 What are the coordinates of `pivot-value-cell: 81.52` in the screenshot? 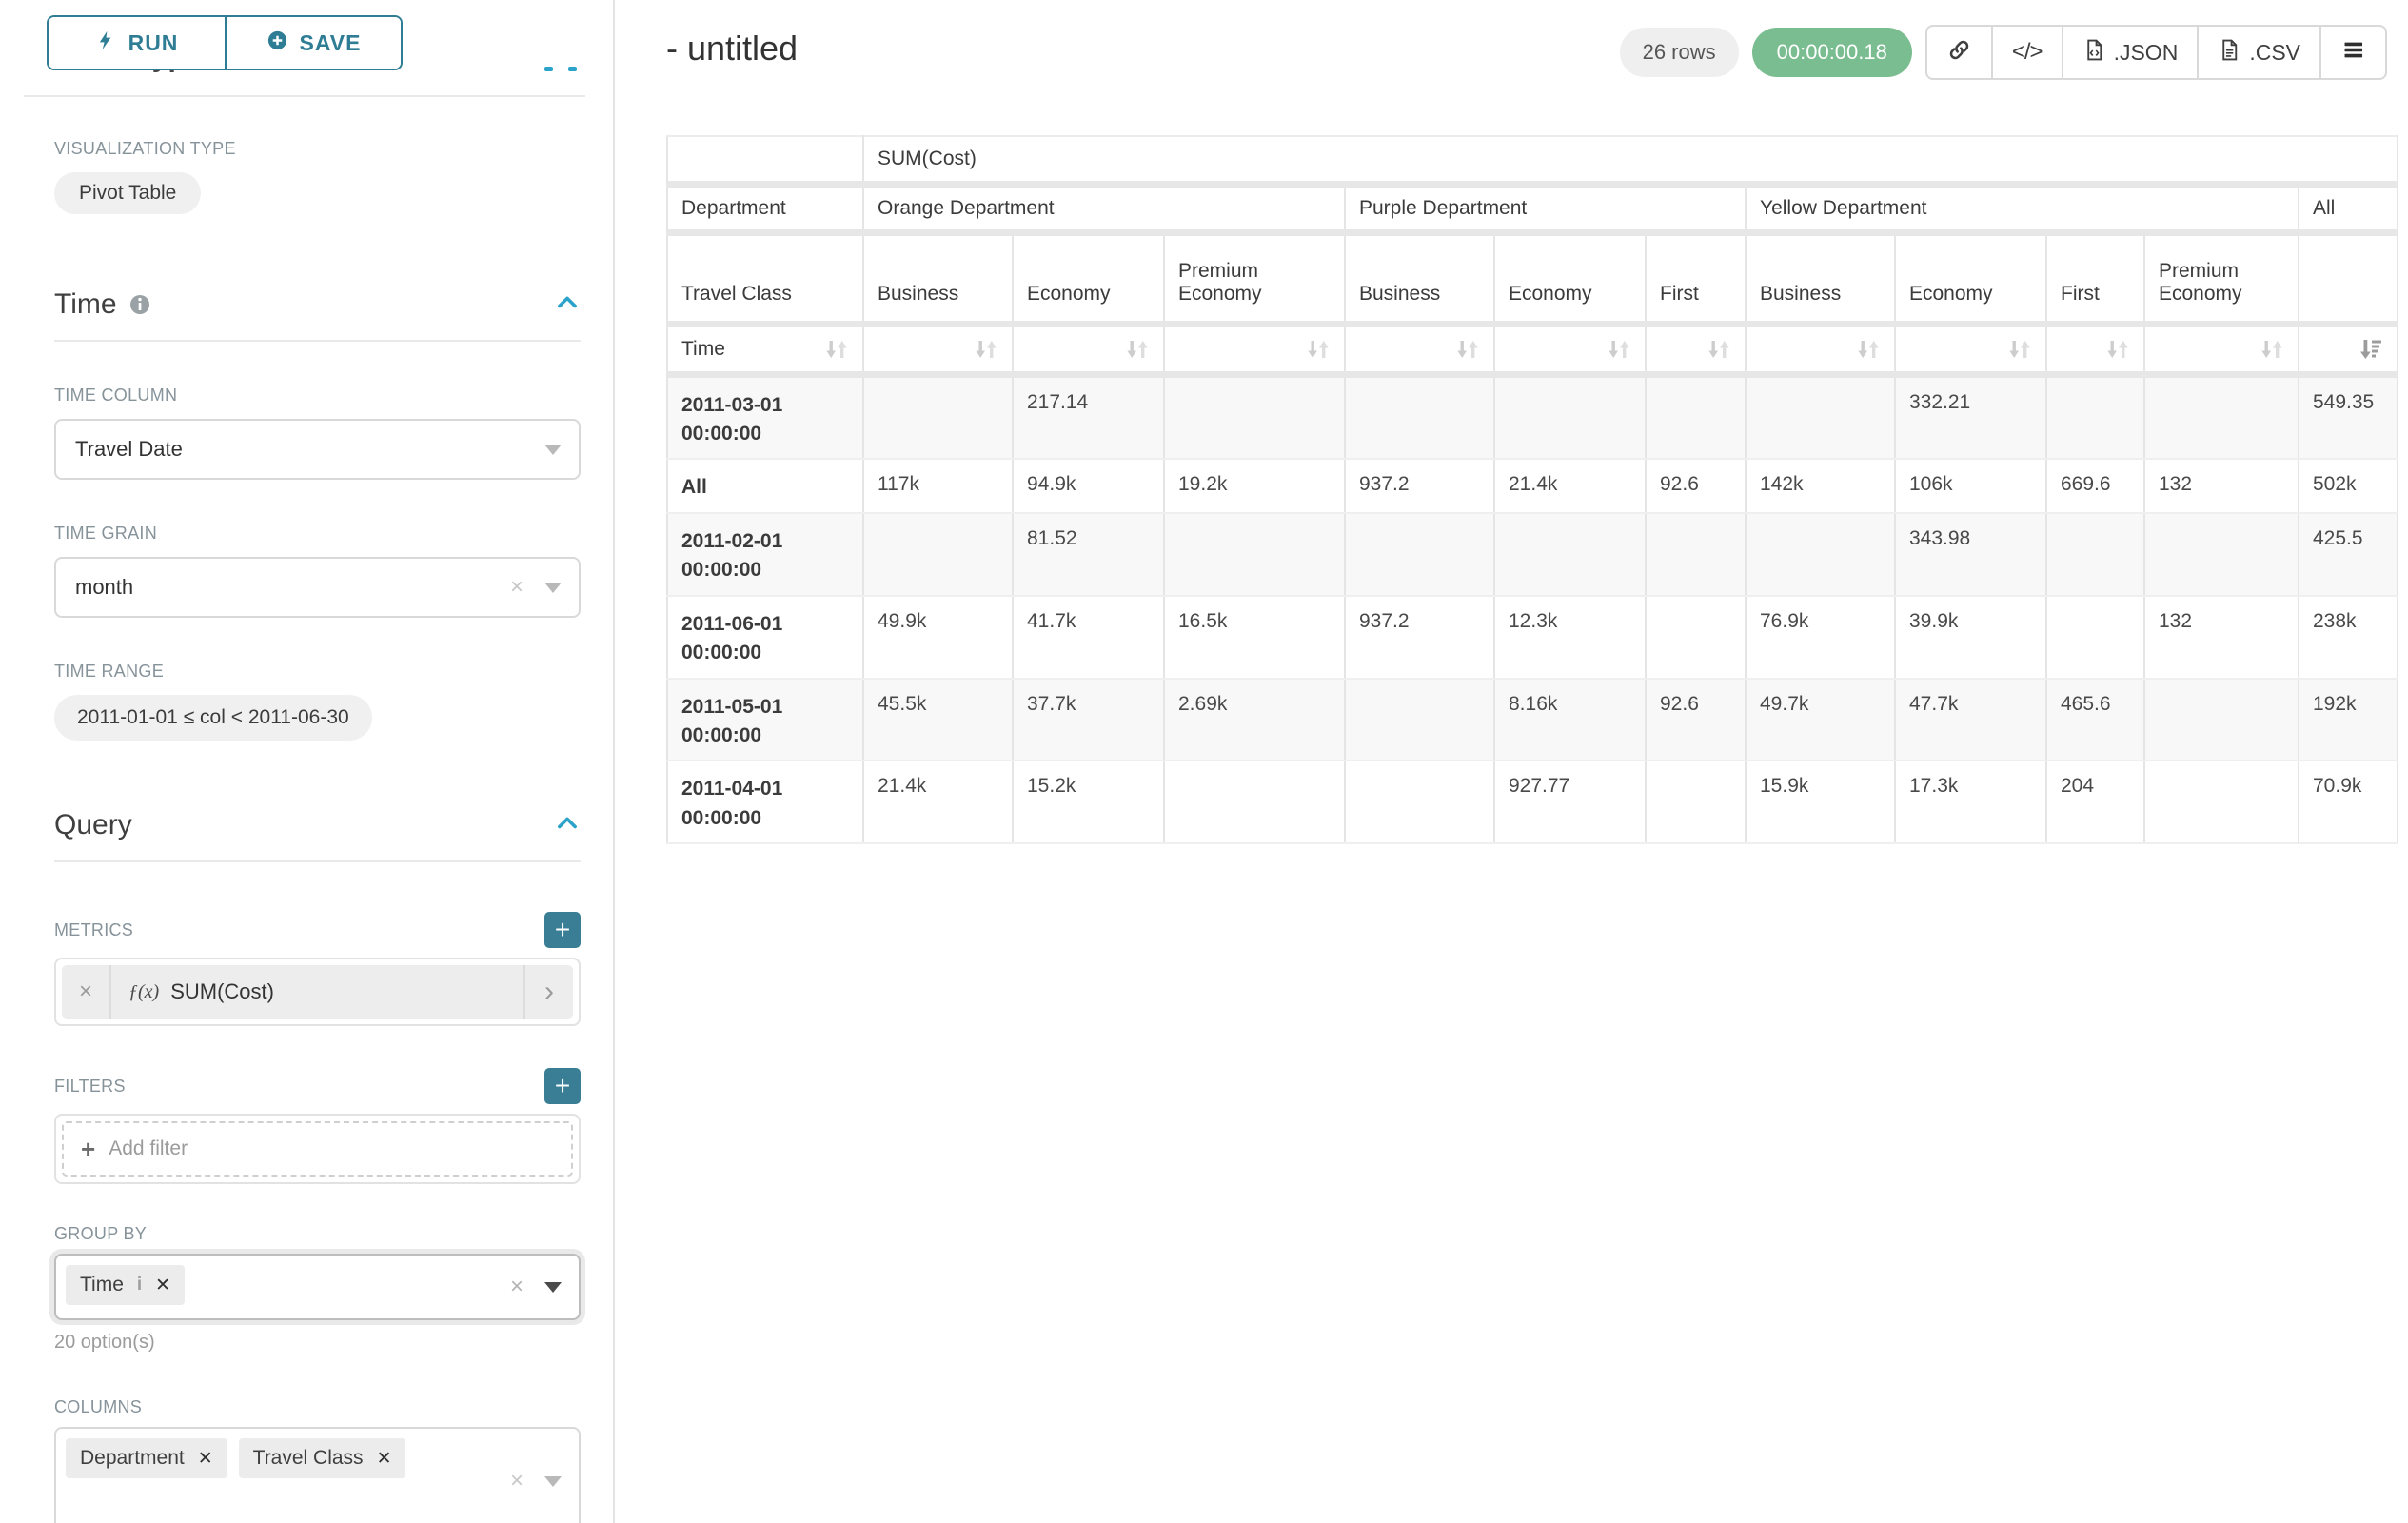 It's located at (1088, 554).